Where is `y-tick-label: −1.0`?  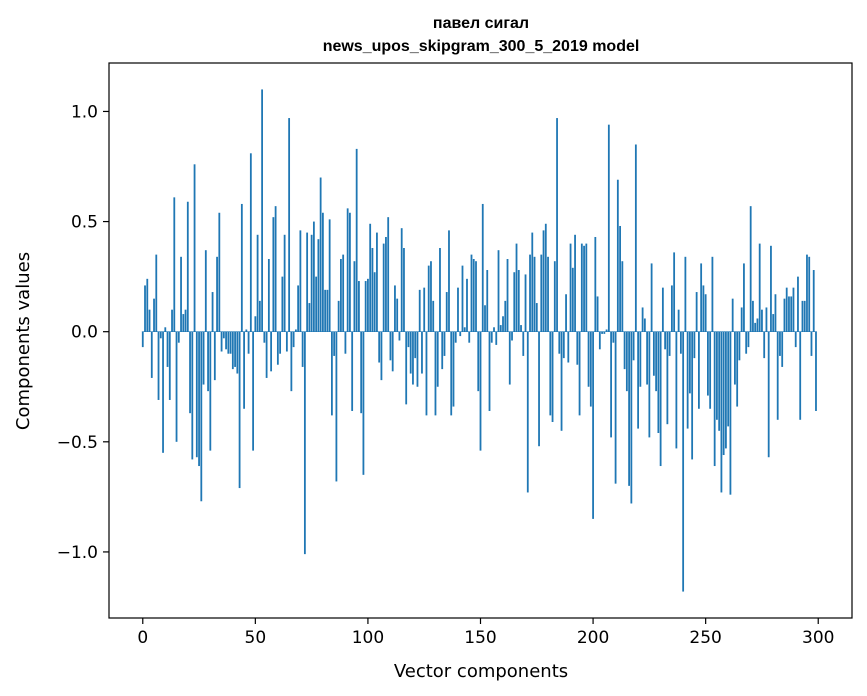
y-tick-label: −1.0 is located at coordinates (77, 553).